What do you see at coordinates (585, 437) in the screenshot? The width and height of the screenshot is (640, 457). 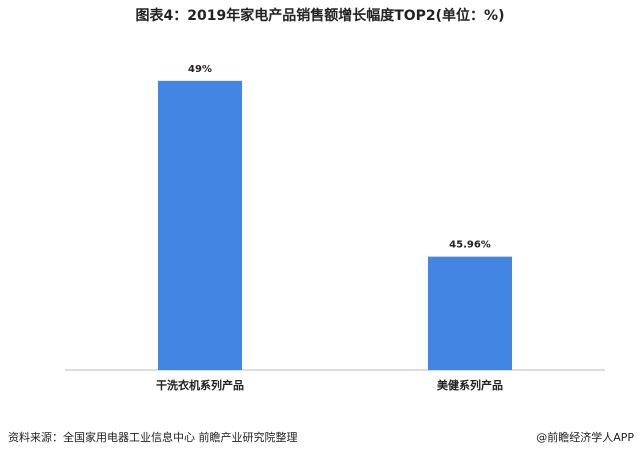 I see `credit: @前瞻经济学人APP` at bounding box center [585, 437].